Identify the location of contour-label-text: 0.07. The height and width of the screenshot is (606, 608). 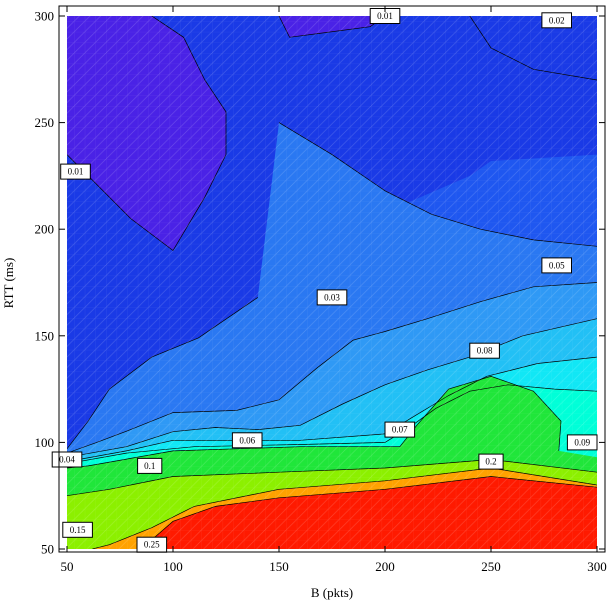
(400, 430).